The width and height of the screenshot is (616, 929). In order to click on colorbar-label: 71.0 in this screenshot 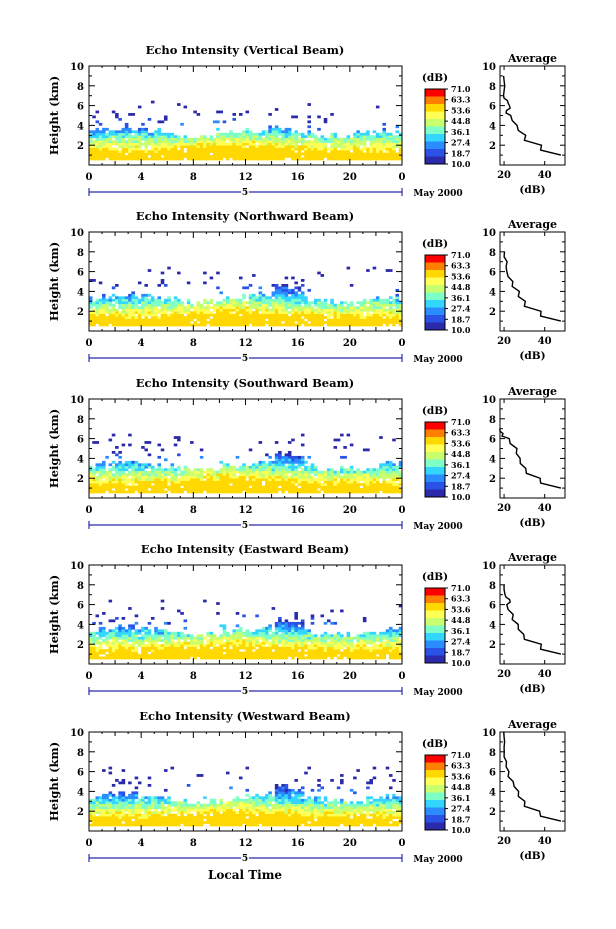, I will do `click(461, 89)`.